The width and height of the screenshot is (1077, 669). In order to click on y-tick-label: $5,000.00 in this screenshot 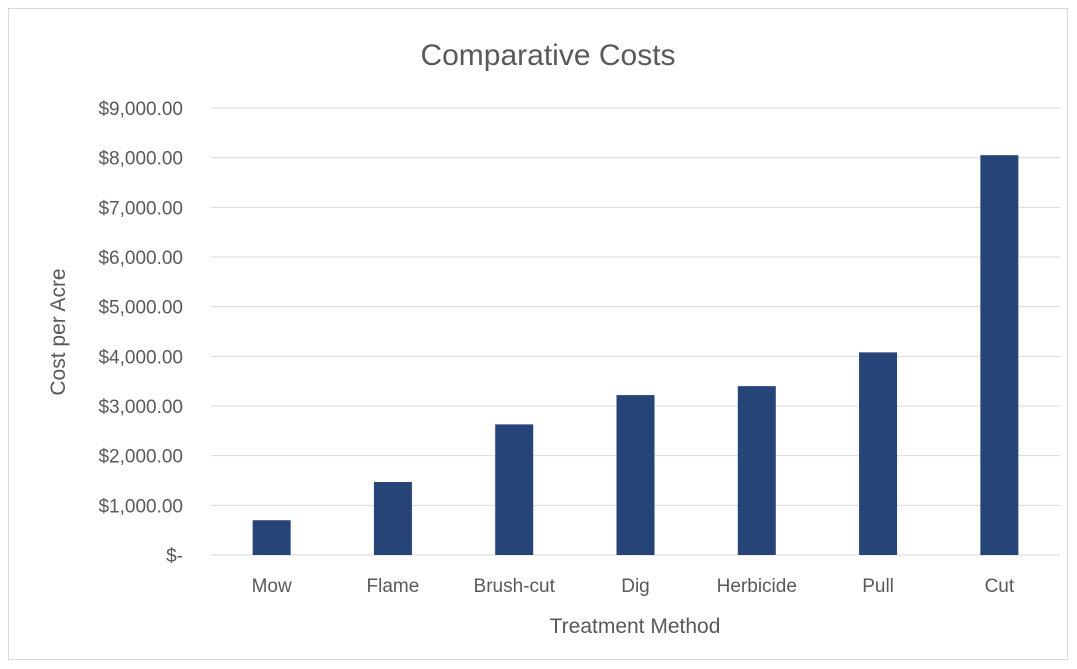, I will do `click(140, 308)`.